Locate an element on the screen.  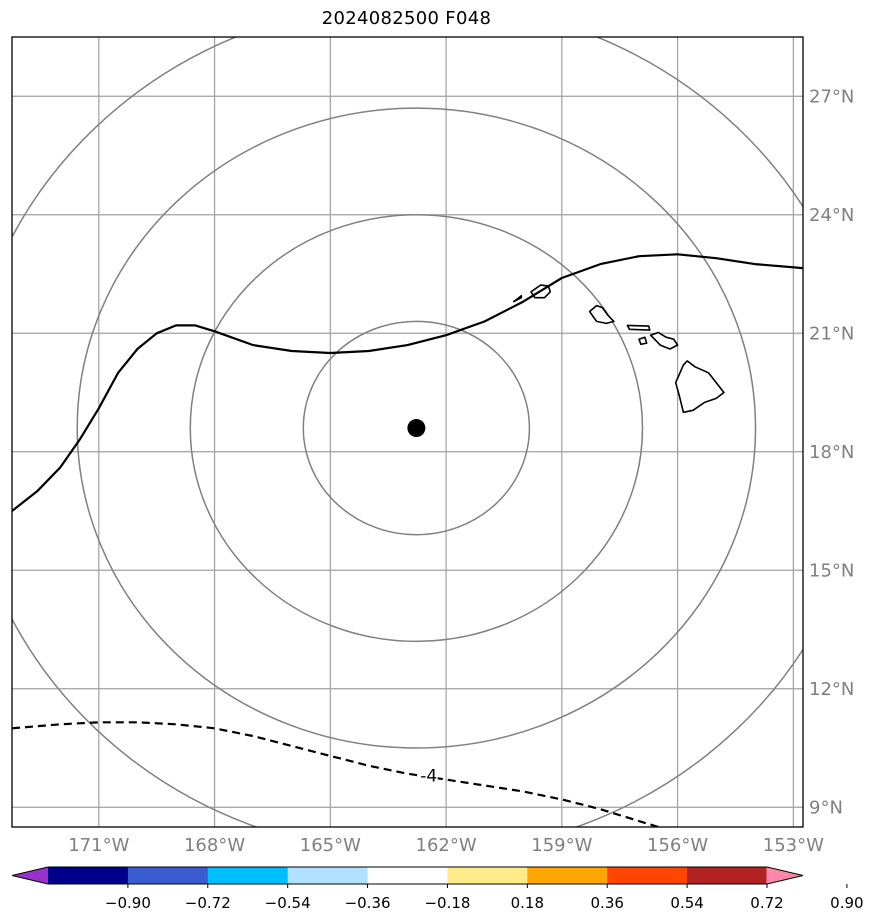
lon-tick-label: 159°W is located at coordinates (561, 845).